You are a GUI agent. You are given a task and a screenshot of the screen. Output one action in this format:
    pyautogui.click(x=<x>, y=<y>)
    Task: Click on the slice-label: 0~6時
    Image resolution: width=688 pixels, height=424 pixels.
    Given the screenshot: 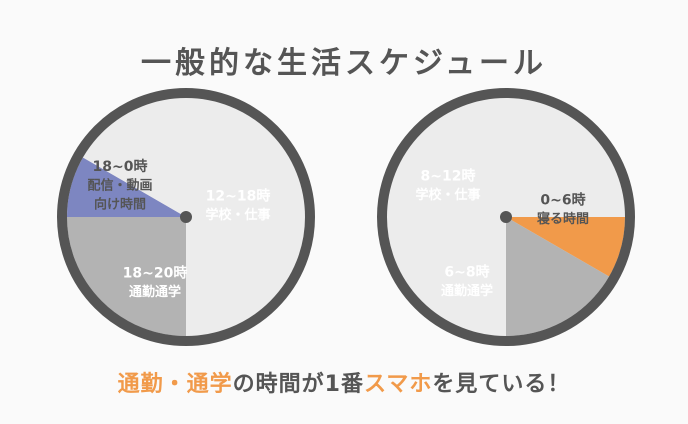 What is the action you would take?
    pyautogui.click(x=562, y=200)
    